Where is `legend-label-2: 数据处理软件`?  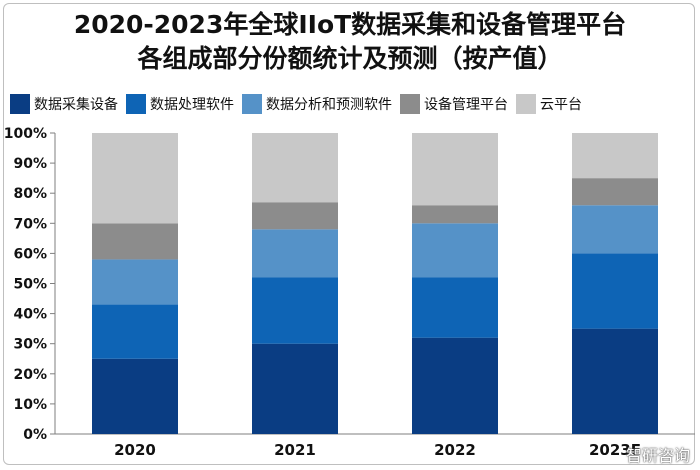
legend-label-2: 数据处理软件 is located at coordinates (192, 105).